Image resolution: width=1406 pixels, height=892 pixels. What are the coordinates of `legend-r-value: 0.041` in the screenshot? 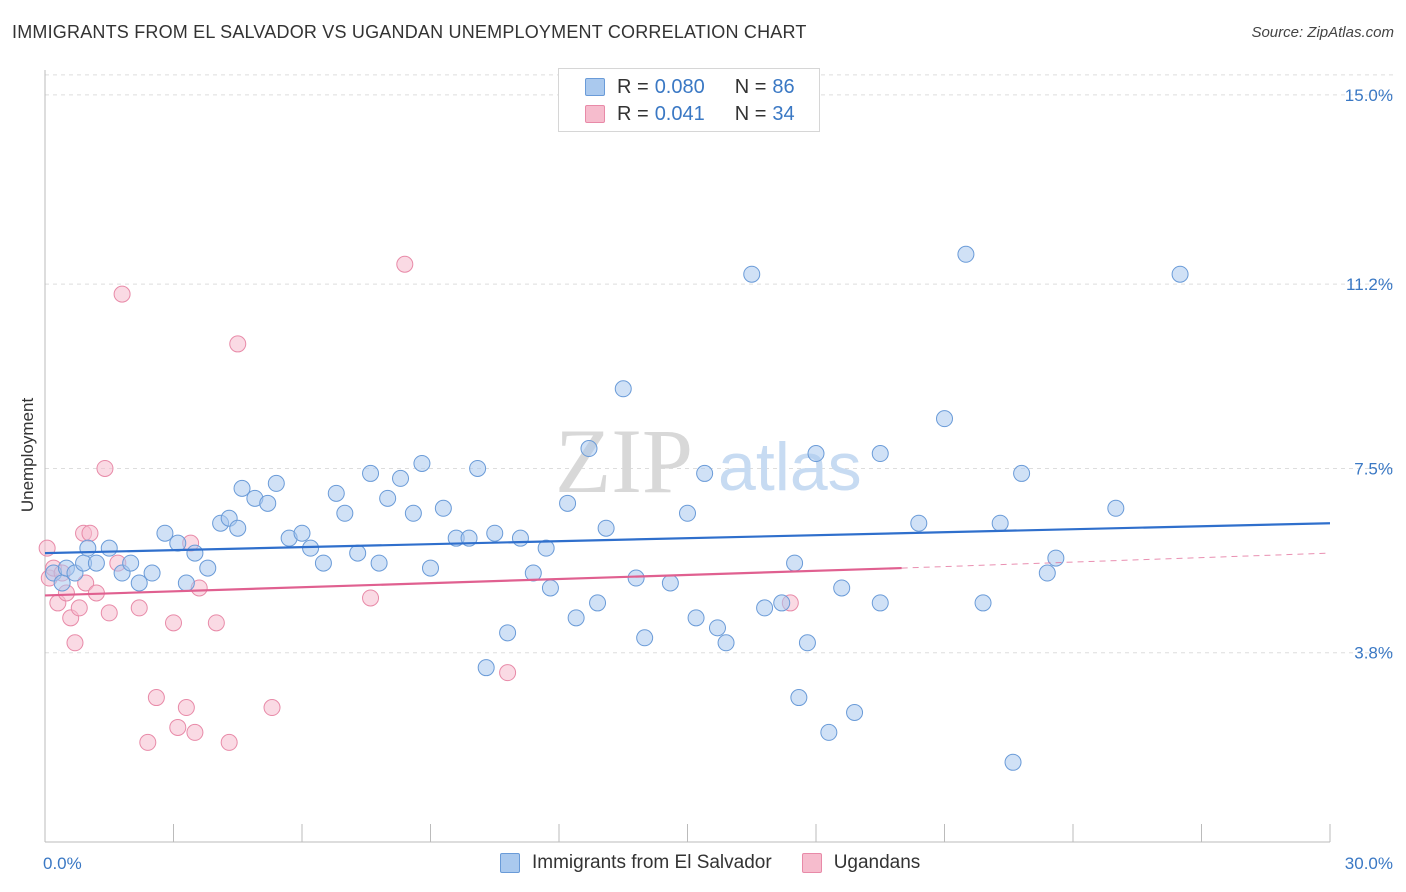 It's located at (679, 113).